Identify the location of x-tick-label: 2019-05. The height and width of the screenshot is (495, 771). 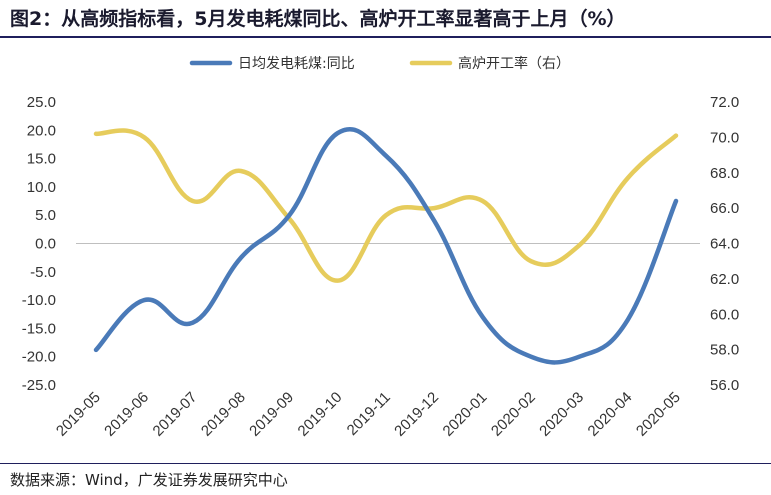
(78, 414).